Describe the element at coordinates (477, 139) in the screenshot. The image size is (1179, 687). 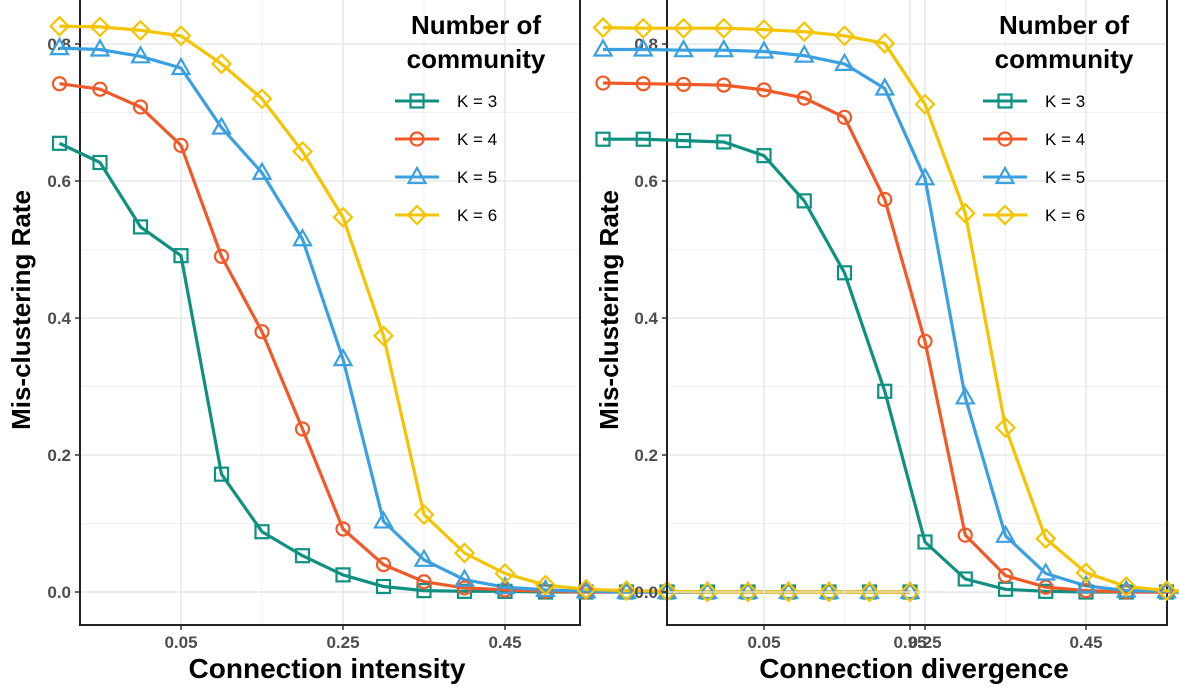
I see `legend-label: K = 4` at that location.